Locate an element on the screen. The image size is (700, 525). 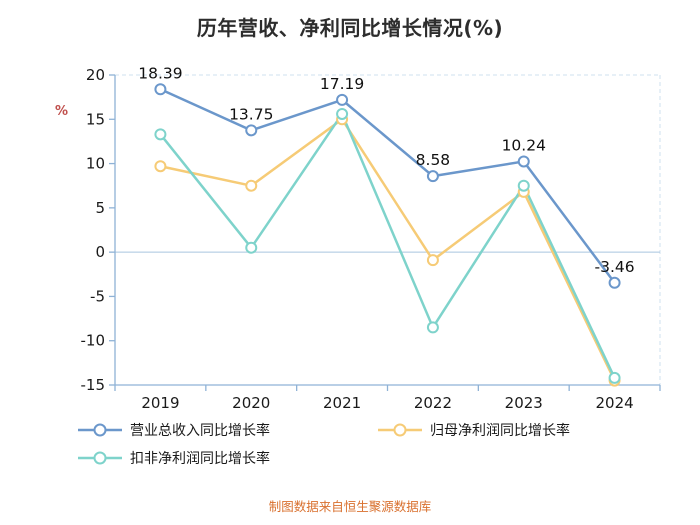
svg-text: 13.75 is located at coordinates (251, 114).